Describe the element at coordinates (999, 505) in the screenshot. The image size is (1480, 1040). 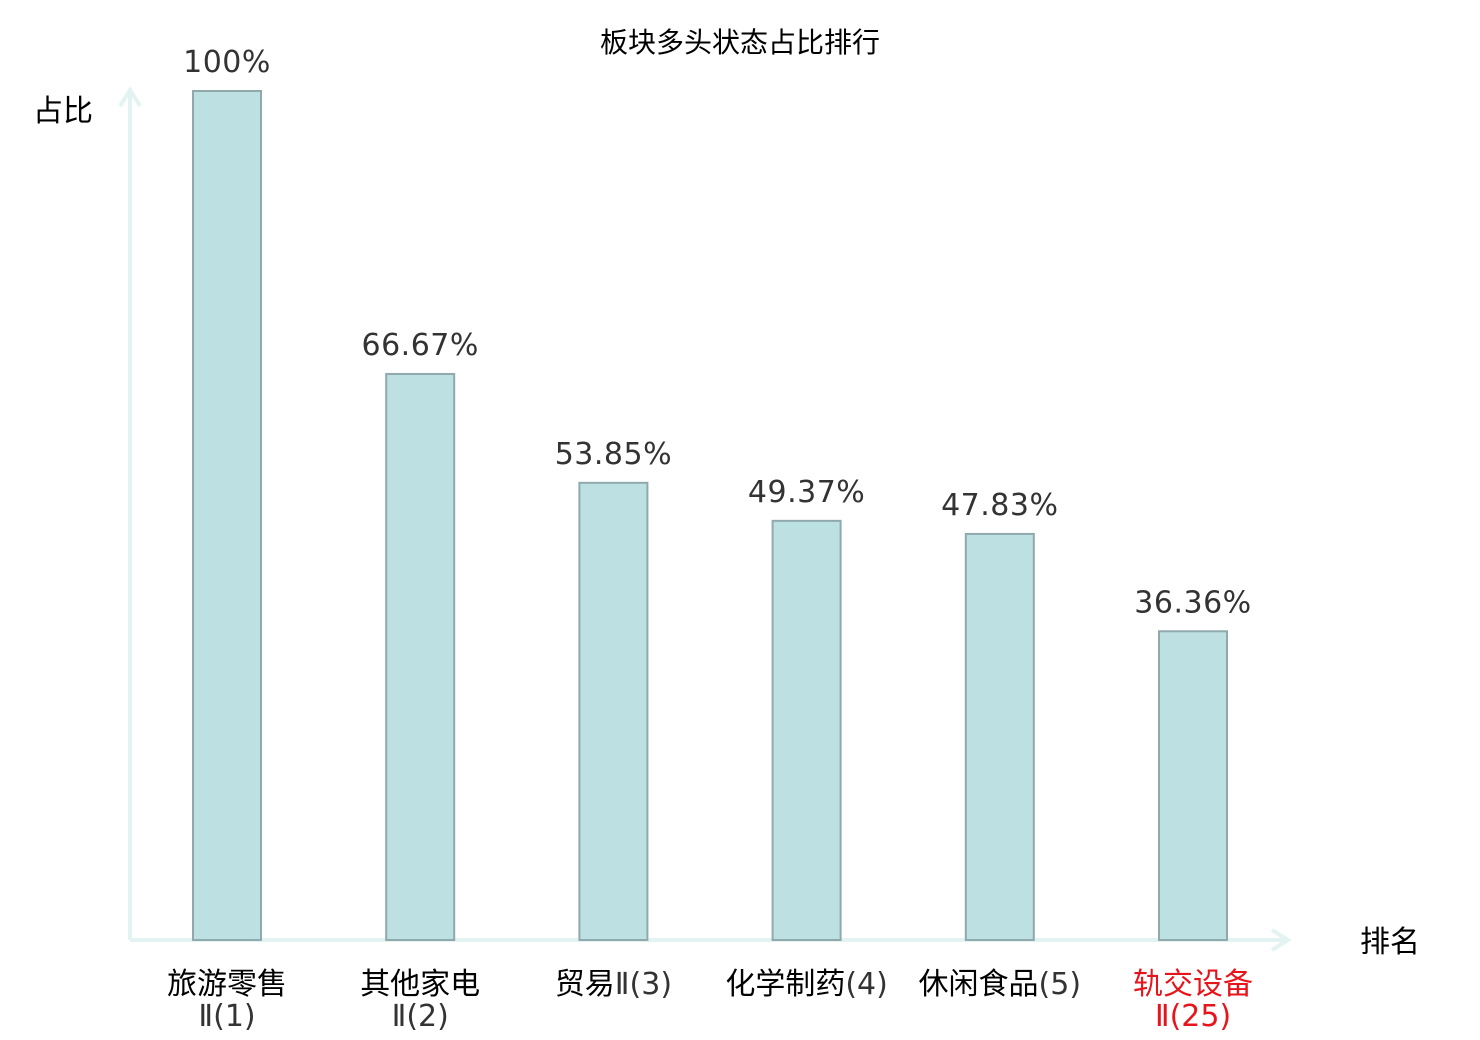
I see `value-label: 47.83%` at that location.